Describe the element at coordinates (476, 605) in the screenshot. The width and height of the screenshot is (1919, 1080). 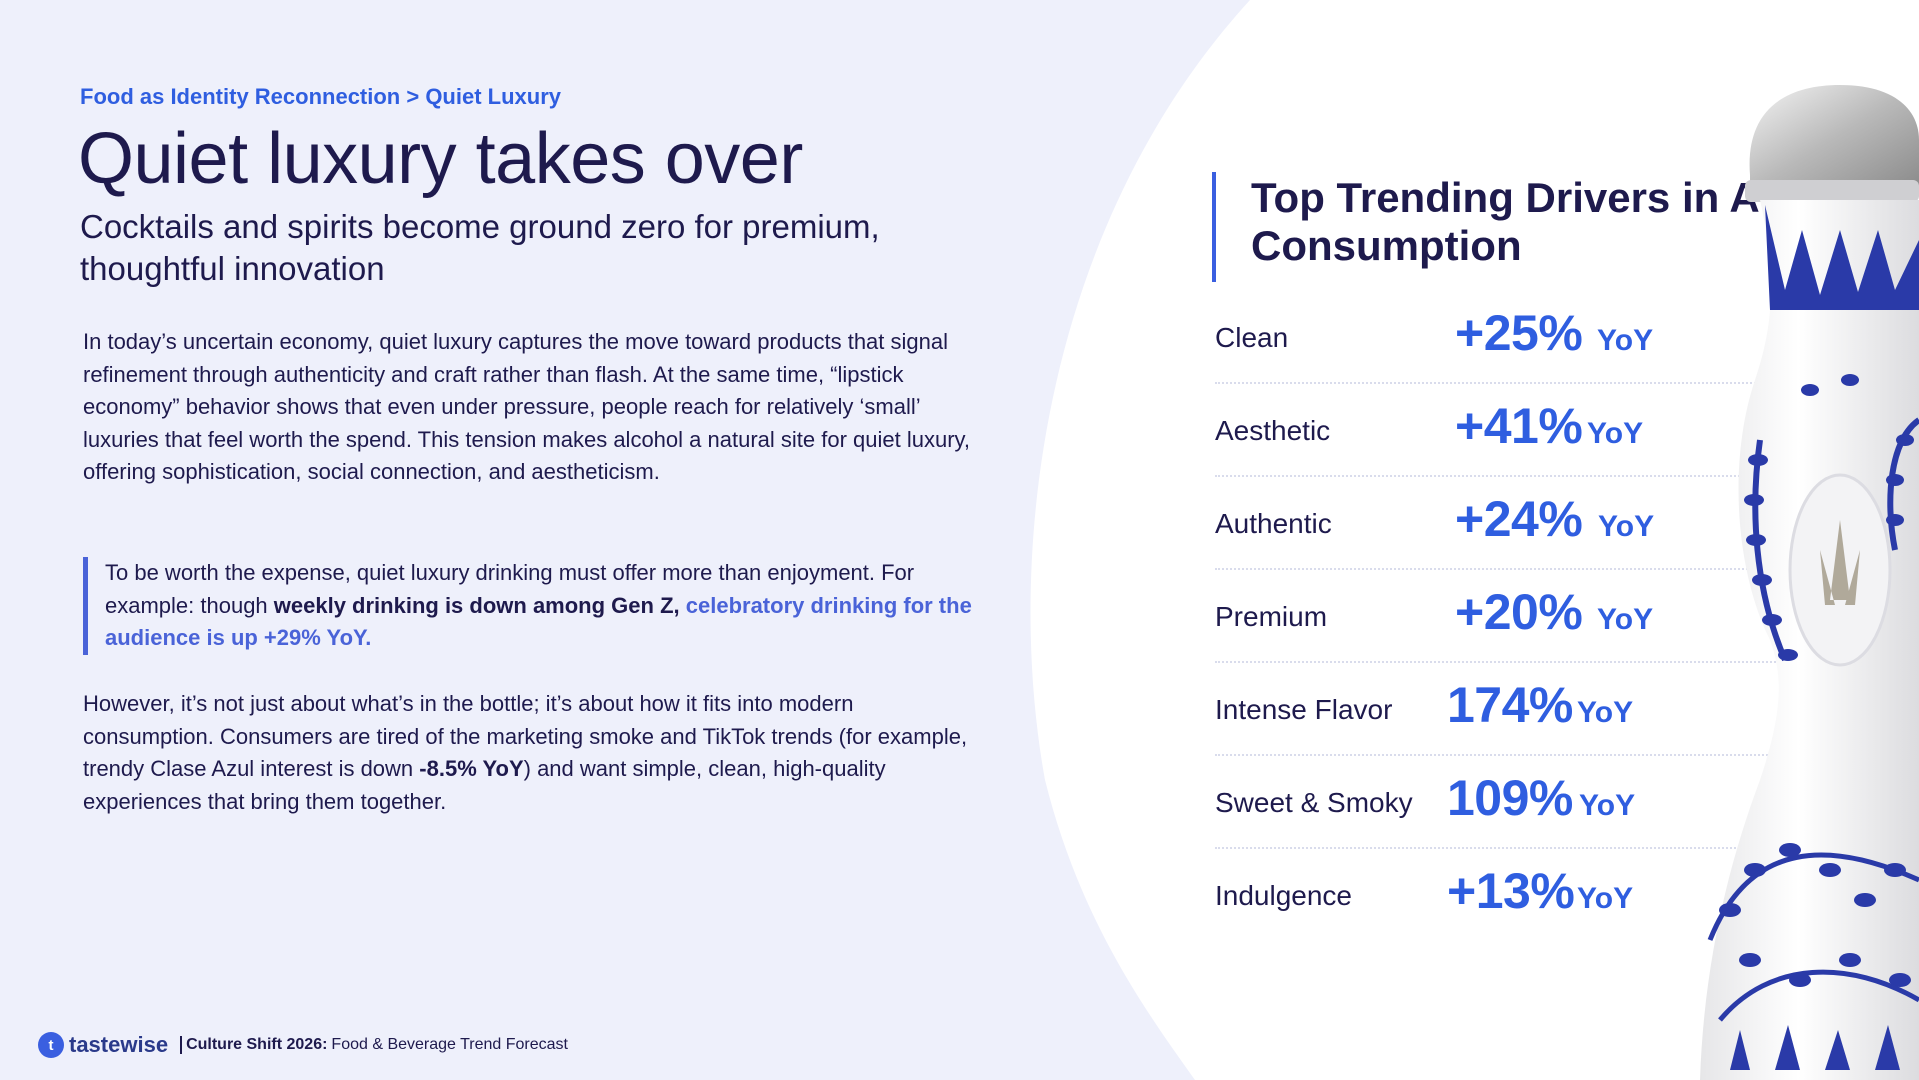
I see `quote-strong: weekly drinking is down among Gen Z,` at that location.